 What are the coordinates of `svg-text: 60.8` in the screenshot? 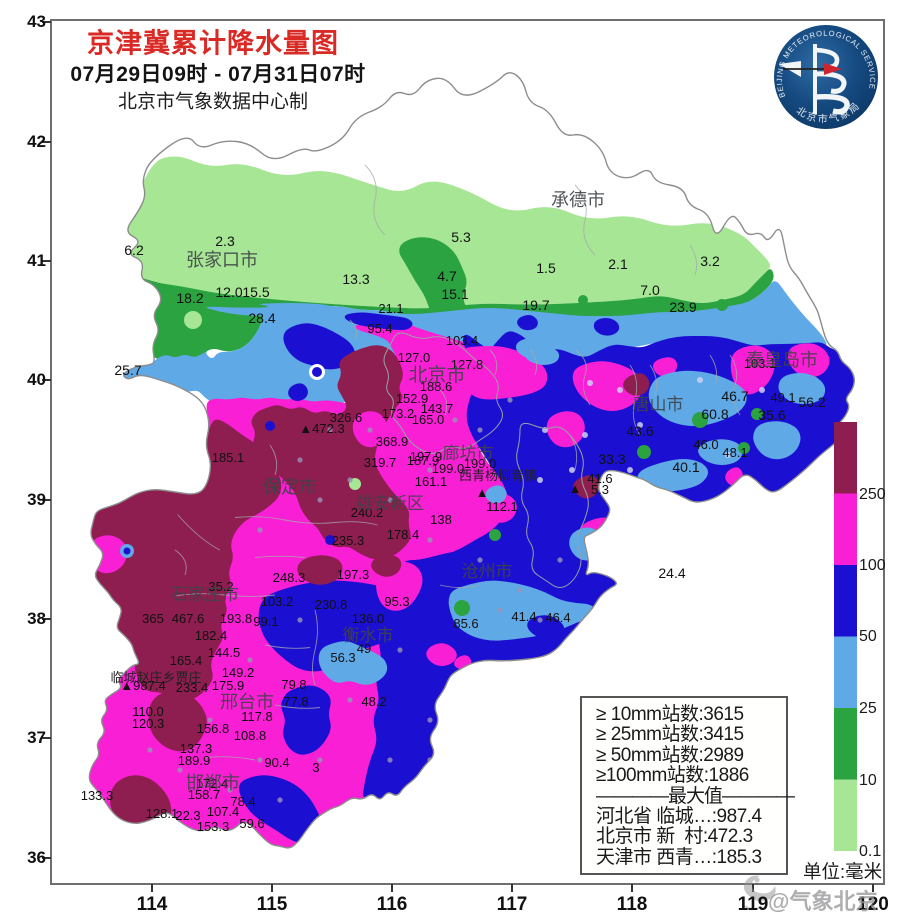 It's located at (714, 414).